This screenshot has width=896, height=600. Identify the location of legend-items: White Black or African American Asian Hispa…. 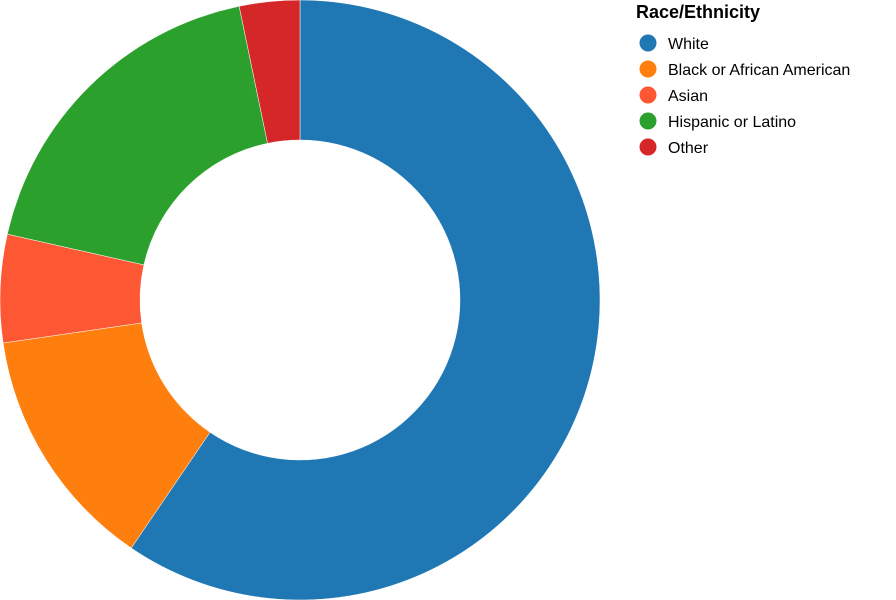
(744, 95).